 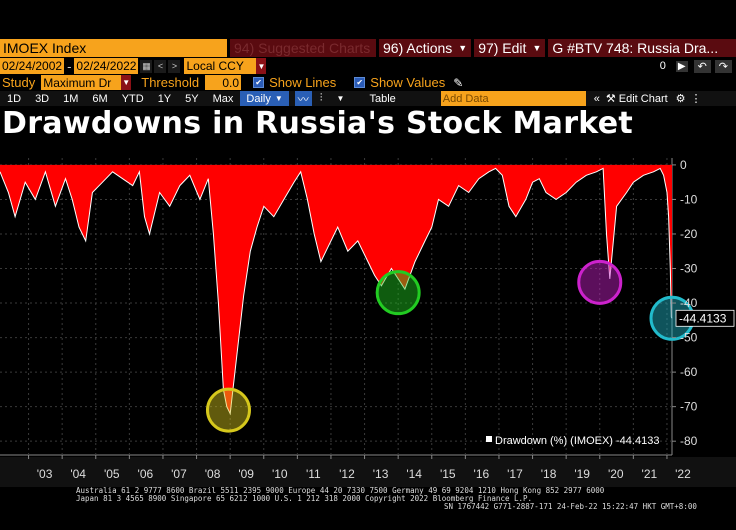 I want to click on last-value-label: -44.4133, so click(x=703, y=318).